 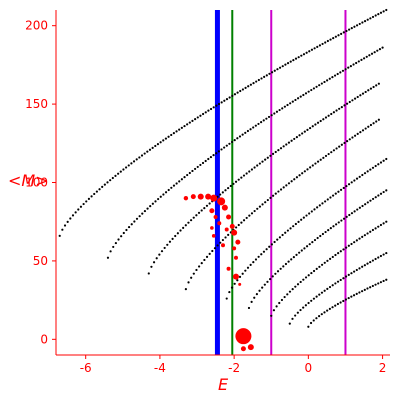 What do you see at coordinates (40, 261) in the screenshot?
I see `y-tick-label: 50` at bounding box center [40, 261].